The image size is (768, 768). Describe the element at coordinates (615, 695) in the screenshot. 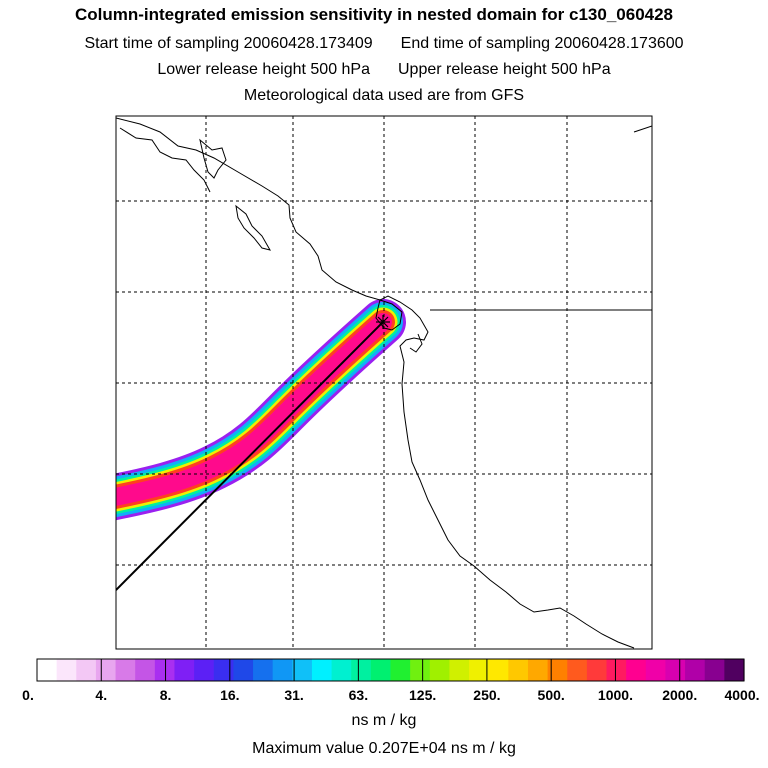

I see `colorbar-tick-label: 1000.` at that location.